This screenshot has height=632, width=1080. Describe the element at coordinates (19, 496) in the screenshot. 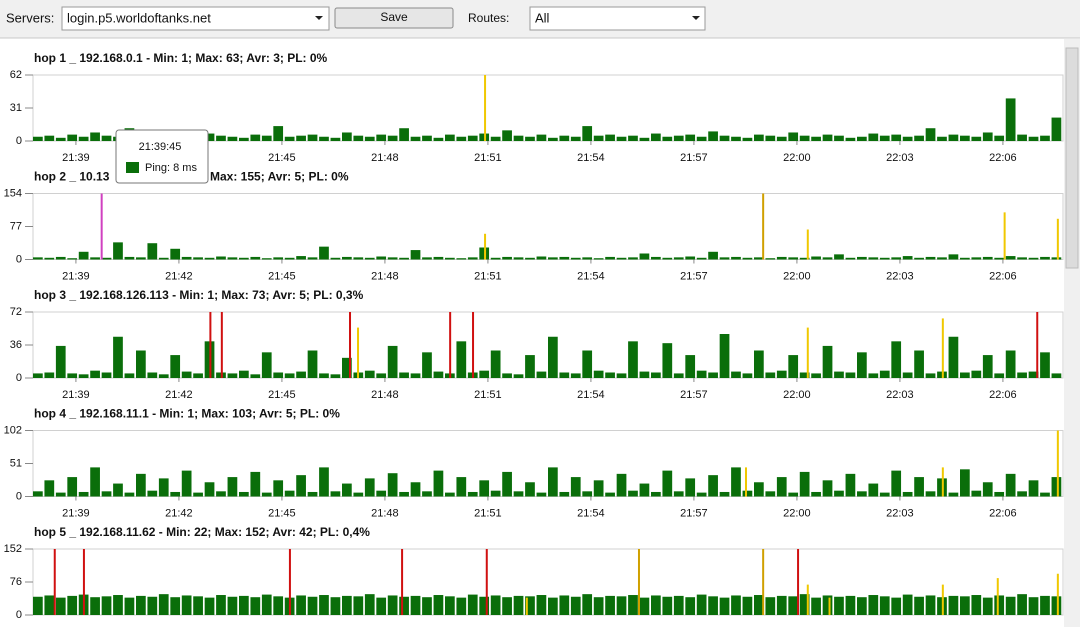

I see `y-tick-label: 0` at that location.